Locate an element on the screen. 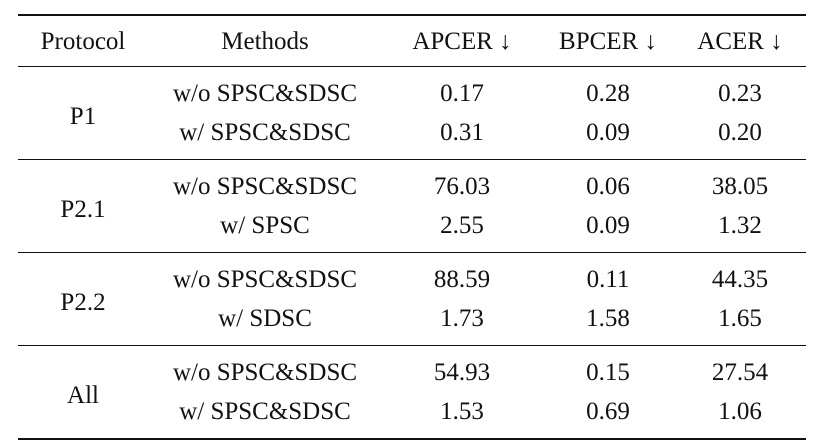 The height and width of the screenshot is (440, 824). header-acer: ACER ↓ is located at coordinates (740, 41).